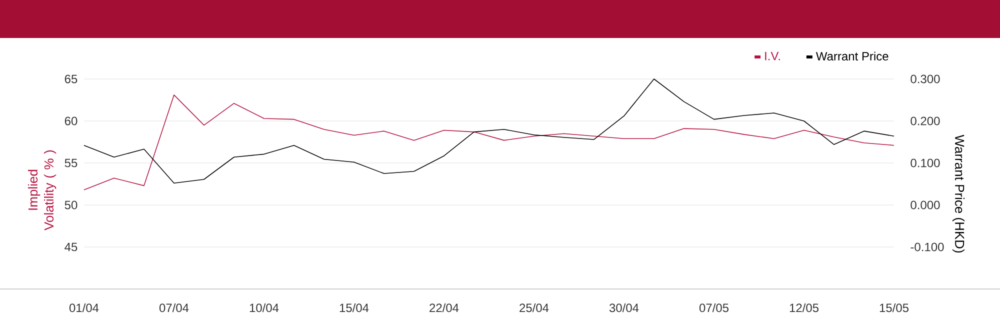 The width and height of the screenshot is (1000, 324). Describe the element at coordinates (772, 56) in the screenshot. I see `legend-label: I.V.` at that location.